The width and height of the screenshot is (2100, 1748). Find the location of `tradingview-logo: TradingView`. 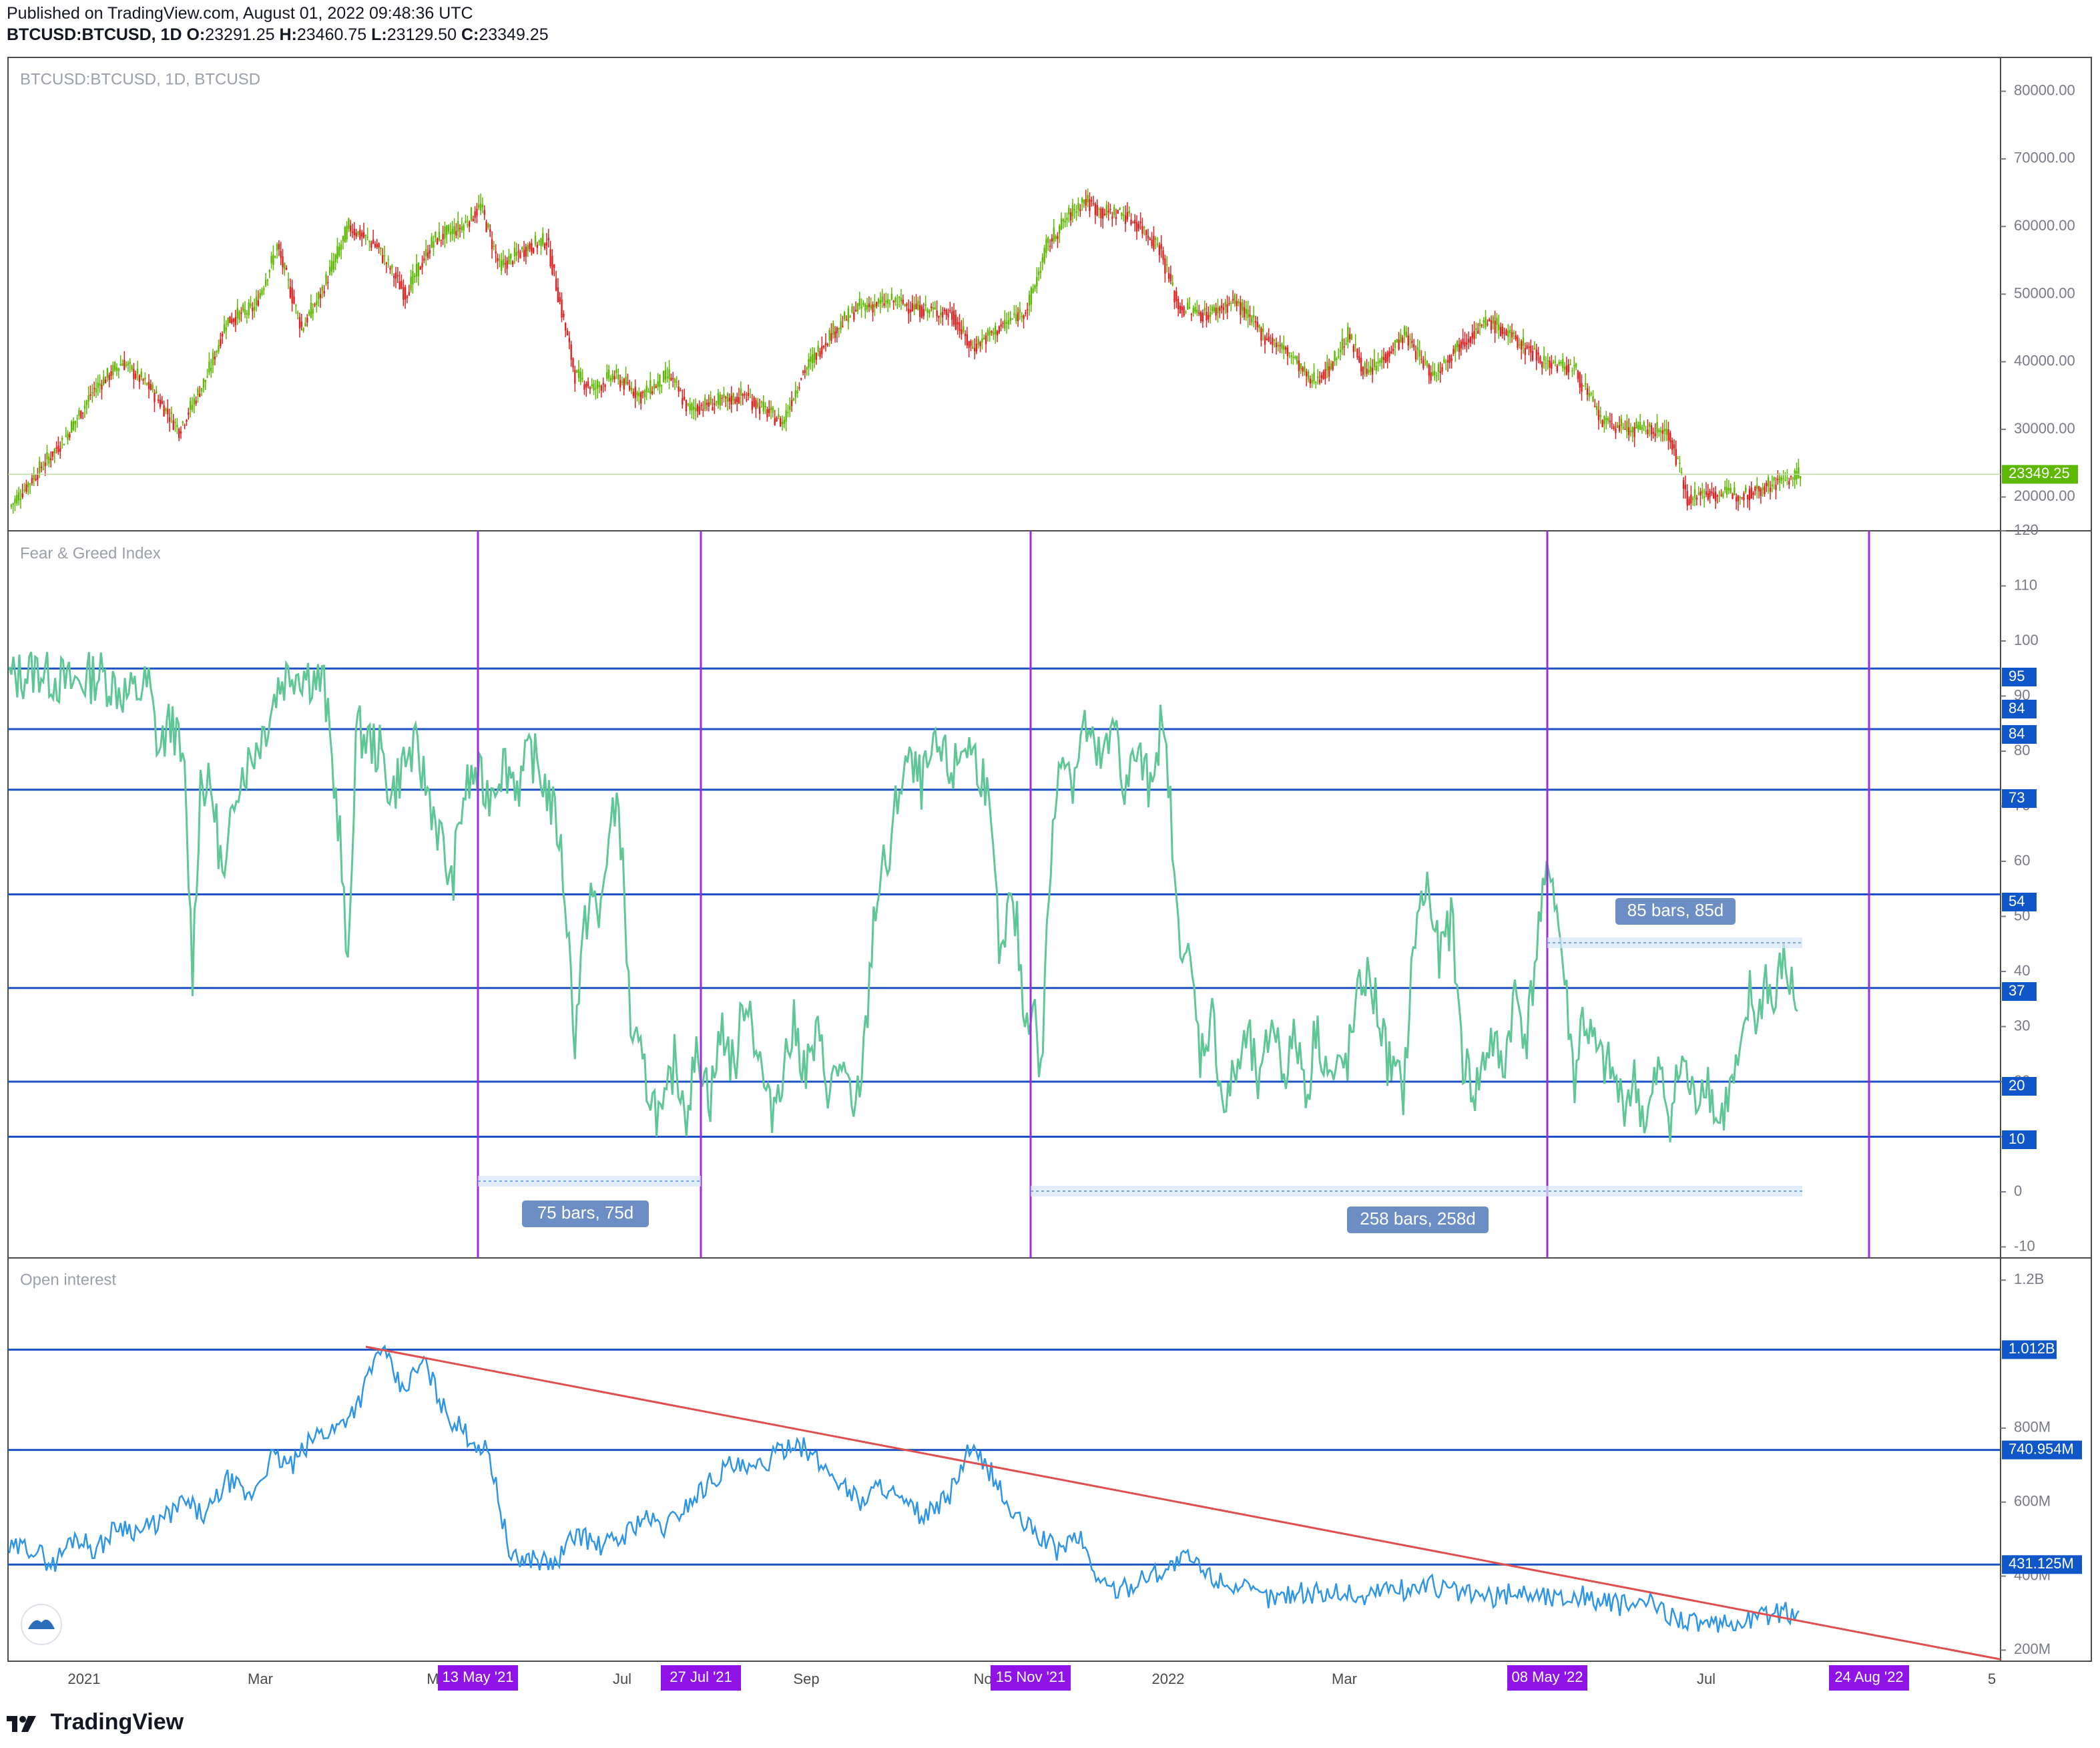

tradingview-logo: TradingView is located at coordinates (95, 1722).